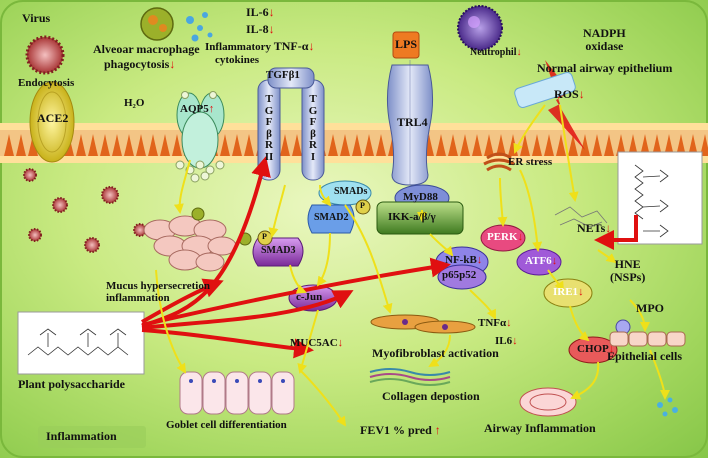  What do you see at coordinates (197, 109) in the screenshot?
I see `label-aqp5-row: AQP5↑` at bounding box center [197, 109].